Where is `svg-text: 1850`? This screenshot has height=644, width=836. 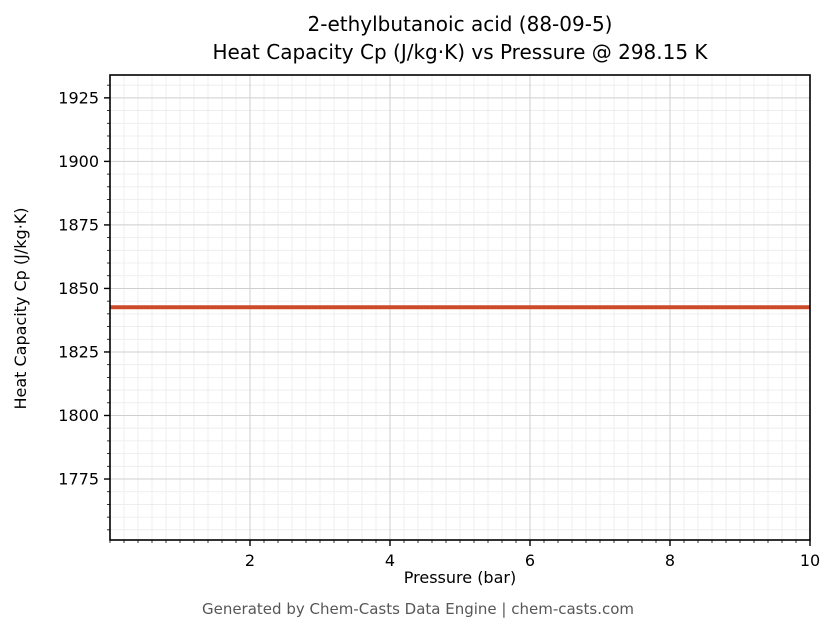
svg-text: 1850 is located at coordinates (78, 288).